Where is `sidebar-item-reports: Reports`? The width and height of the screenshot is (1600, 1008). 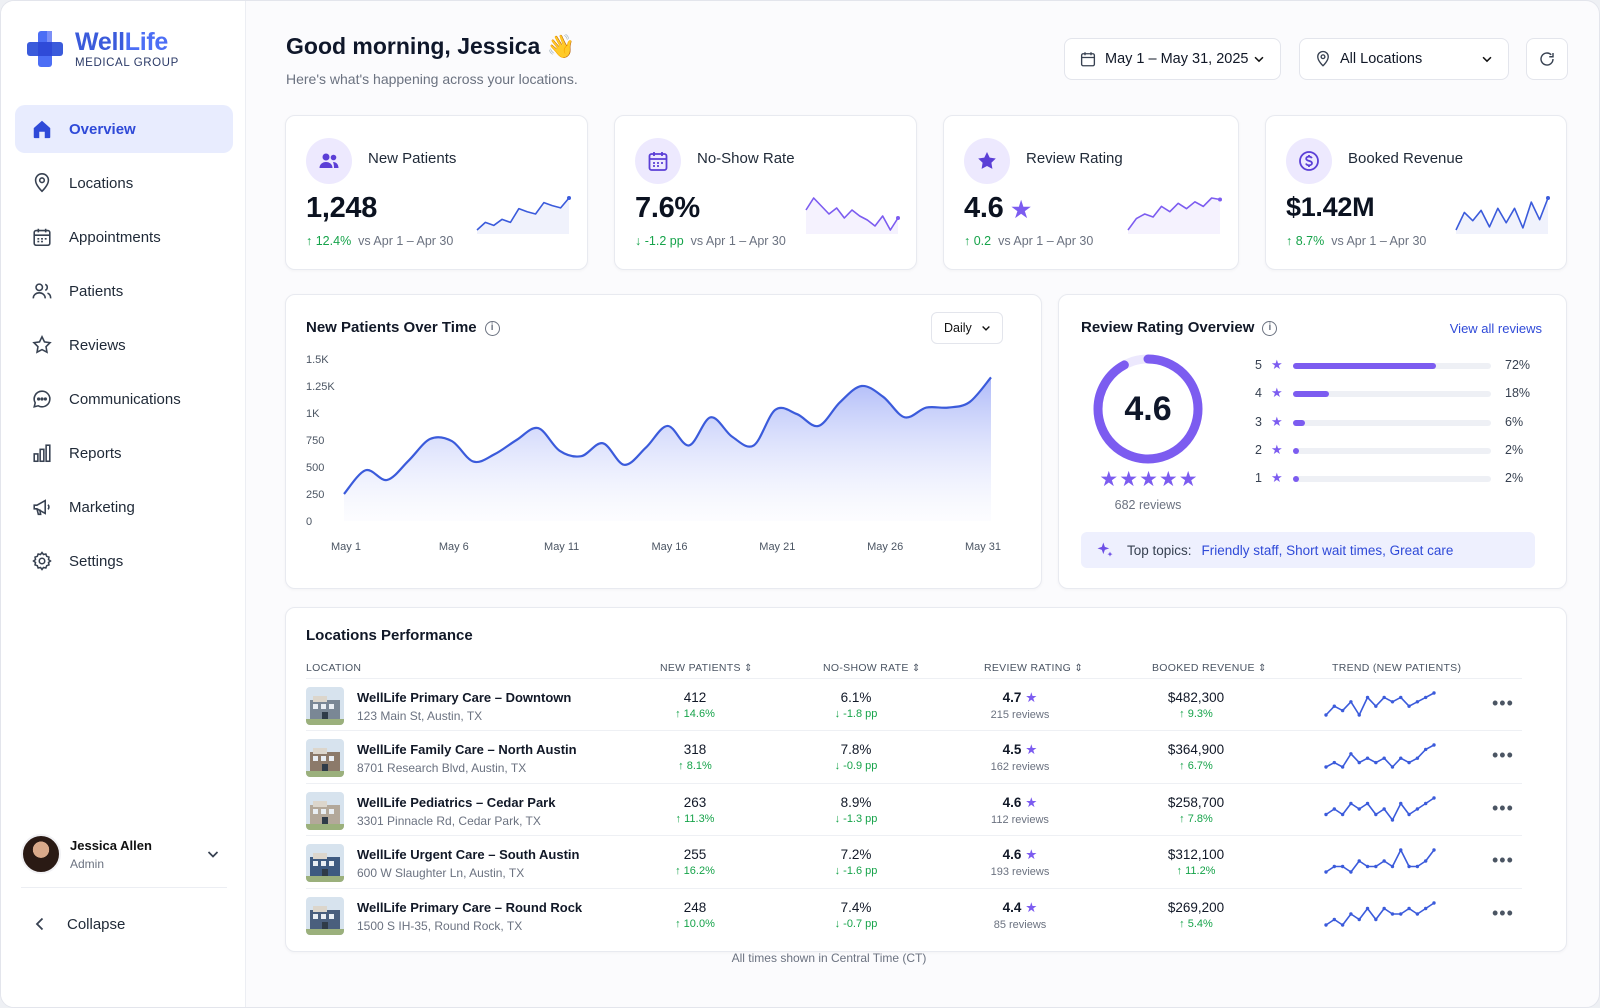
sidebar-item-reports: Reports is located at coordinates (124, 453).